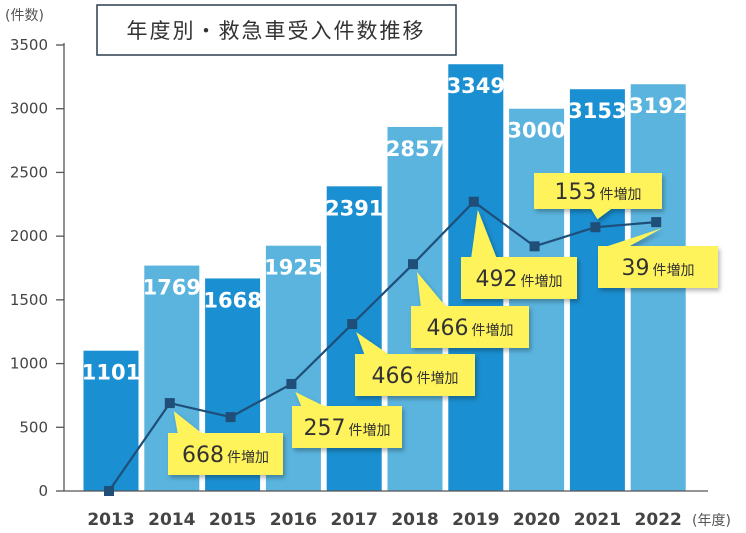 The height and width of the screenshot is (533, 746). I want to click on chart-title-box: 年度別・救急車受入件数推移, so click(276, 30).